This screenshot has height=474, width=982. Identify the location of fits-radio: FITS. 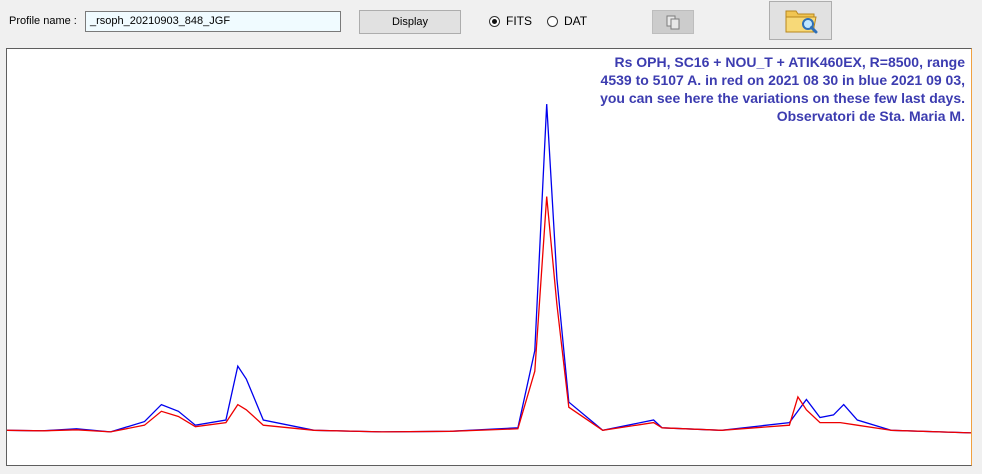
(510, 21).